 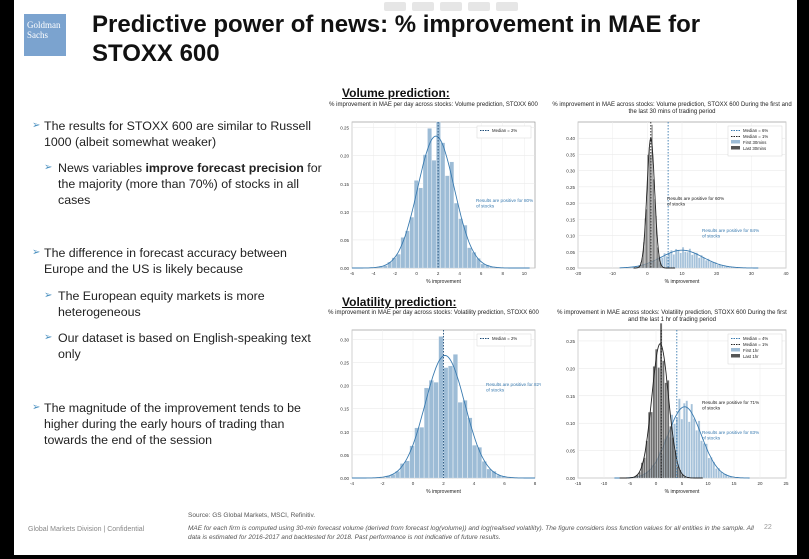 I want to click on y-tick-label: 0.00, so click(x=344, y=478).